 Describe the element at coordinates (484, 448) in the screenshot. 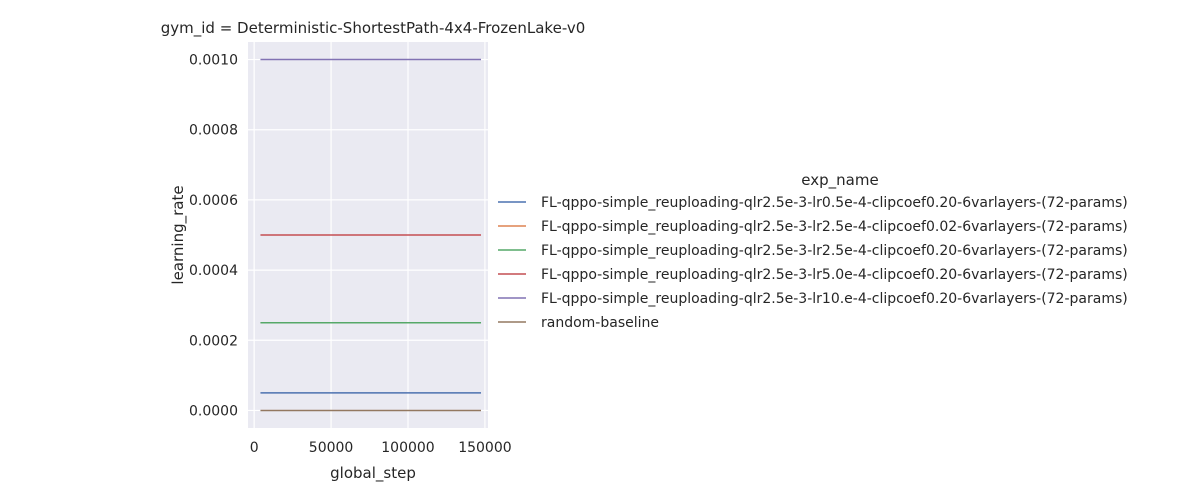

I see `x-tick-label: 150000` at that location.